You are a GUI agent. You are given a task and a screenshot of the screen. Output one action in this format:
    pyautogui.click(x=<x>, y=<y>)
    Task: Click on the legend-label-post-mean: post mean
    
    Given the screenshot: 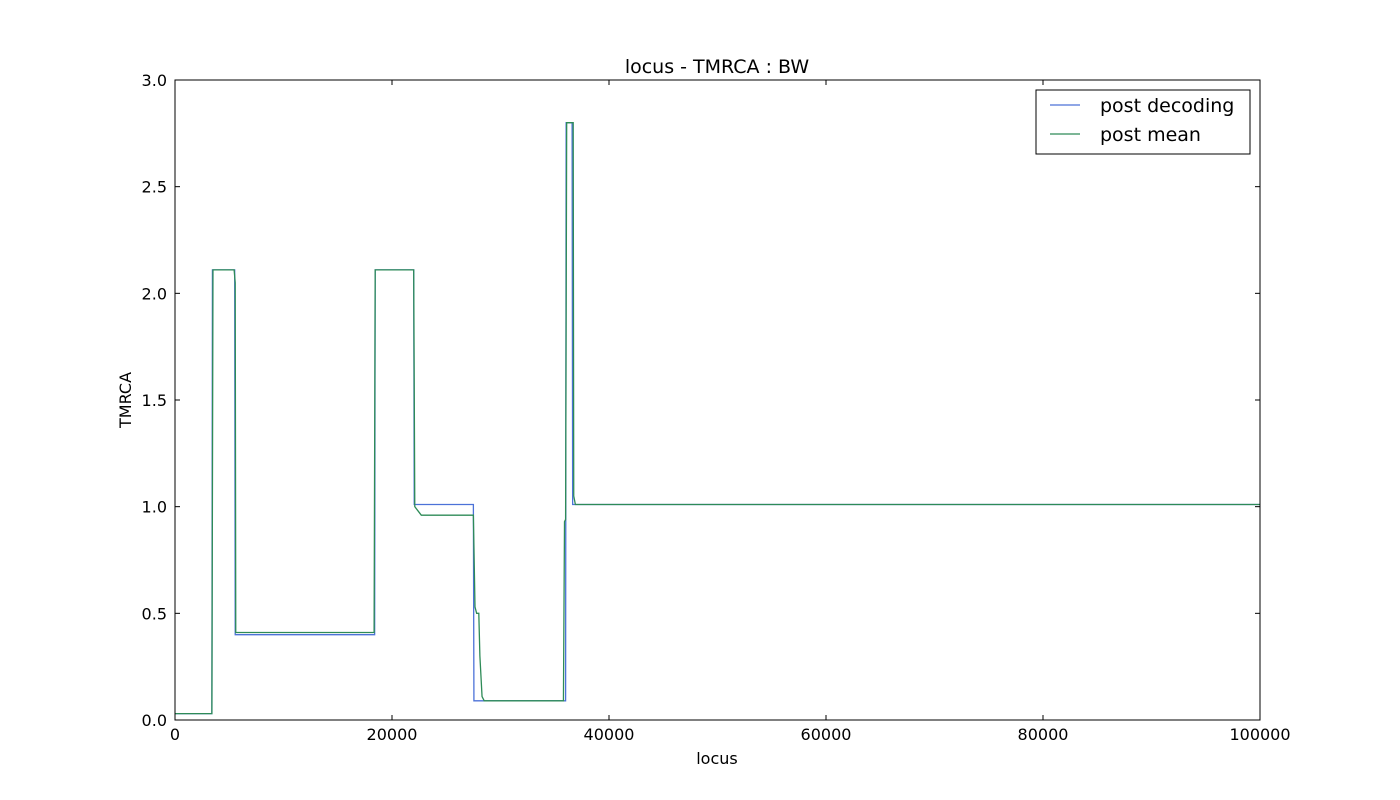 What is the action you would take?
    pyautogui.click(x=1150, y=135)
    